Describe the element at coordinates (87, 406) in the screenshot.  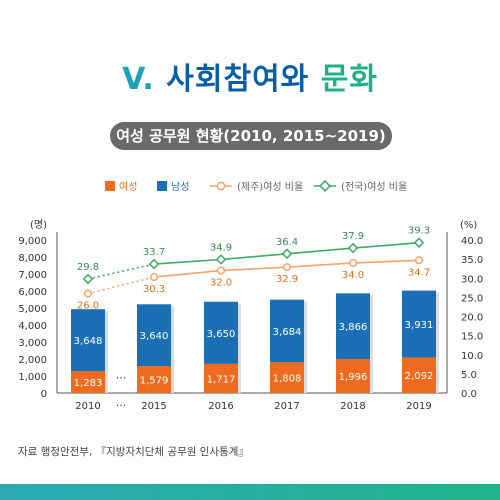
I see `x-tick-label: 2010` at that location.